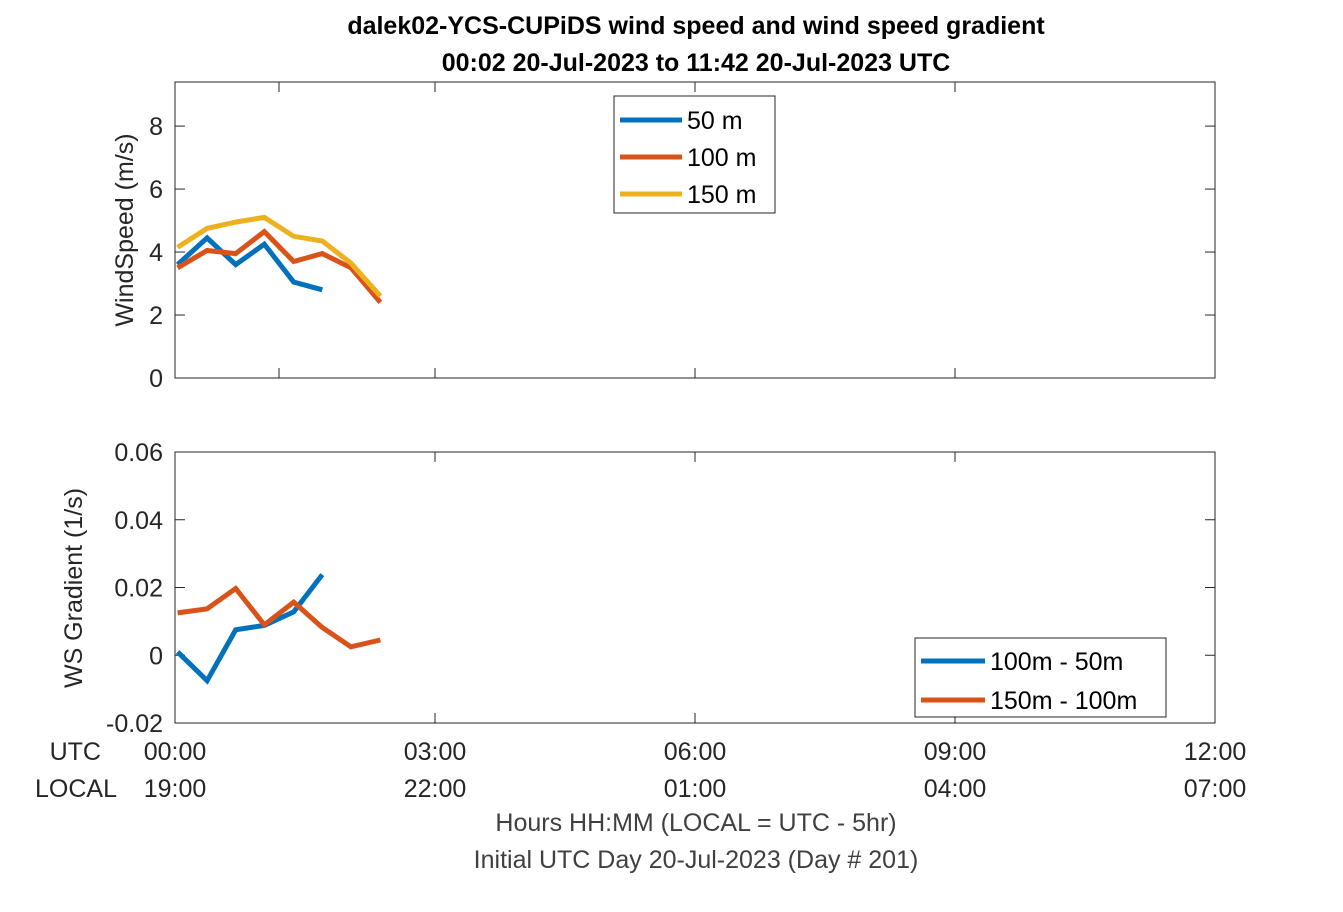 This screenshot has width=1343, height=912. What do you see at coordinates (76, 789) in the screenshot?
I see `local-row-label: LOCAL` at bounding box center [76, 789].